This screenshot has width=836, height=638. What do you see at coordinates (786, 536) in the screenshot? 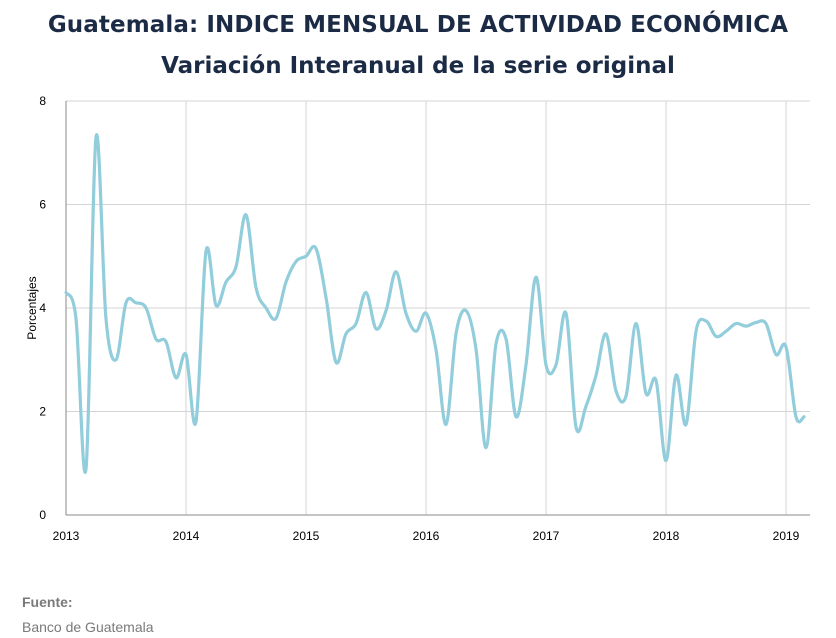
I see `x-tick-label: 2019` at bounding box center [786, 536].